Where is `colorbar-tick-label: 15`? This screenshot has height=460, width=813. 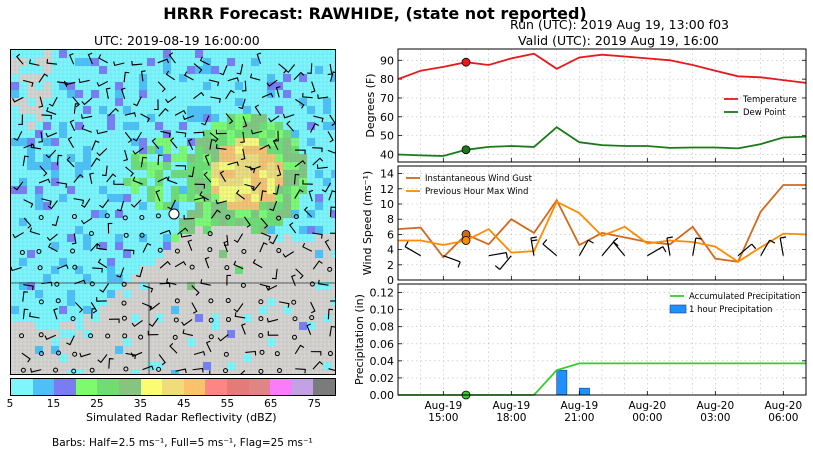 colorbar-tick-label: 15 is located at coordinates (53, 404).